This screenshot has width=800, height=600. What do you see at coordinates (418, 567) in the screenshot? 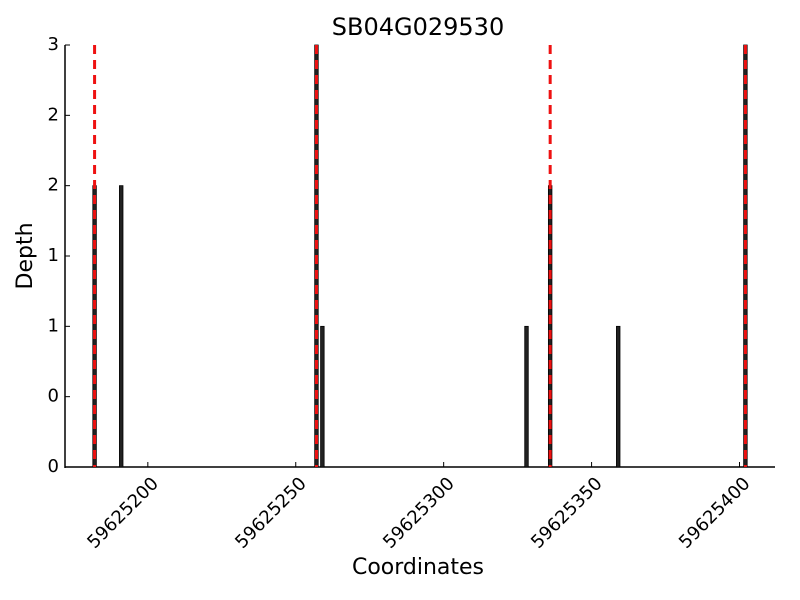
I see `x-axis-label: Coordinates` at bounding box center [418, 567].